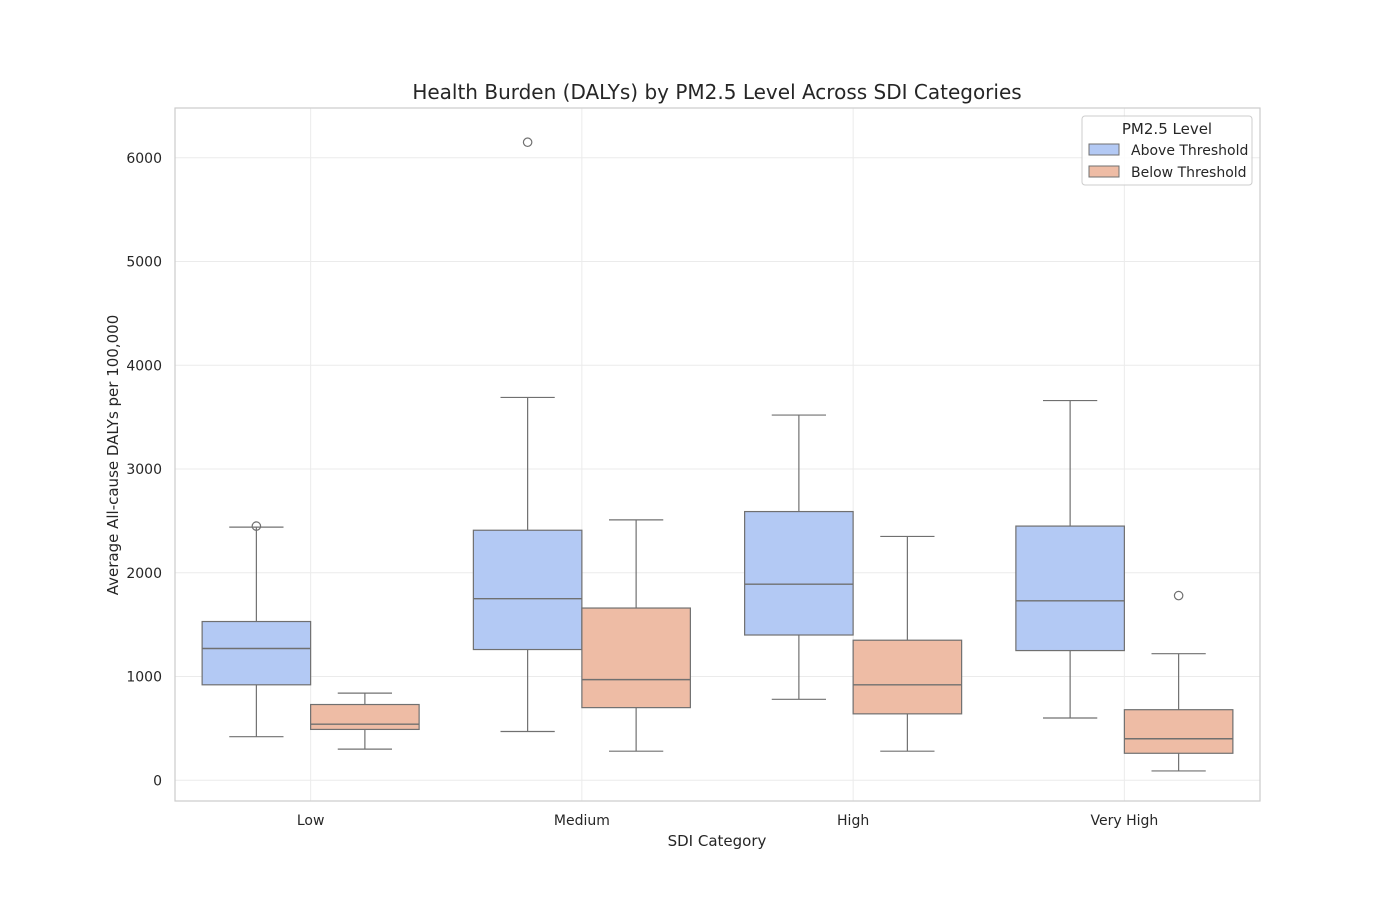 This screenshot has height=900, width=1400. What do you see at coordinates (144, 263) in the screenshot?
I see `y-tick-5000: 5000` at bounding box center [144, 263].